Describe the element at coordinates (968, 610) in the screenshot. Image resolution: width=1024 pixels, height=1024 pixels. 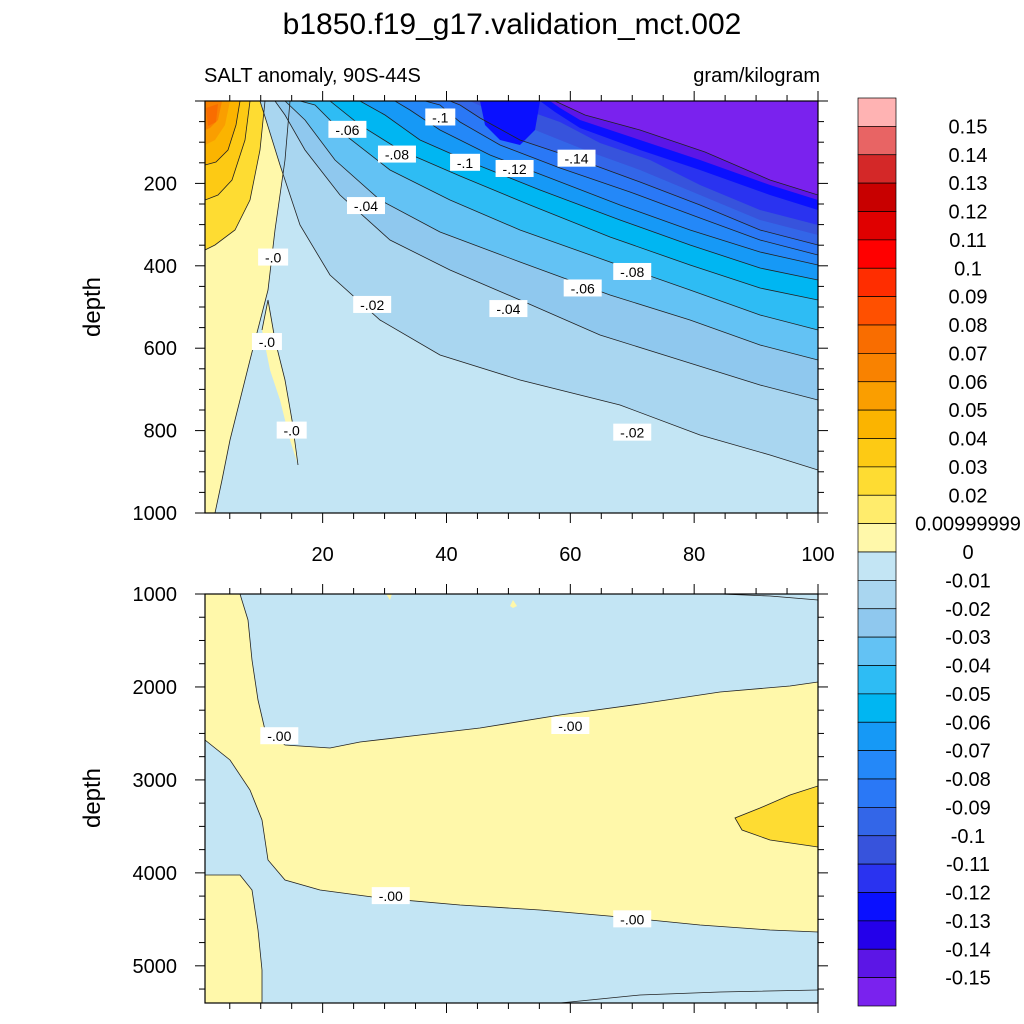
I see `colorbar-label: -0.02` at that location.